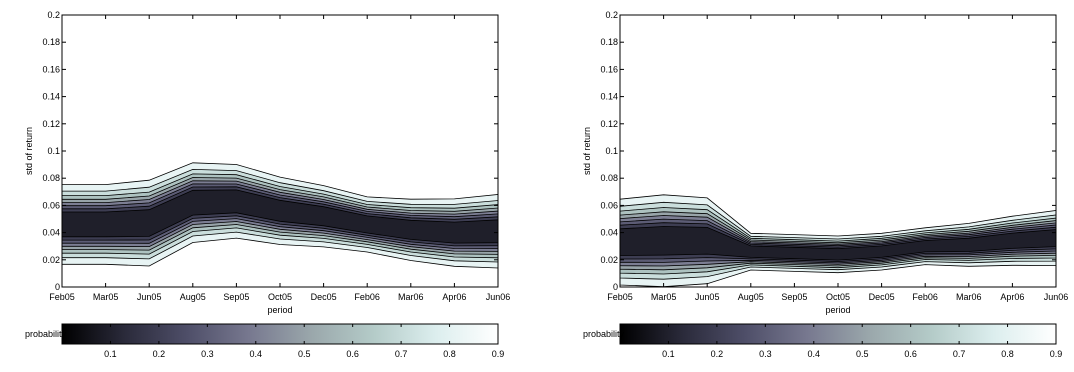 The height and width of the screenshot is (372, 1074). I want to click on left-x-axis-label: period, so click(279, 310).